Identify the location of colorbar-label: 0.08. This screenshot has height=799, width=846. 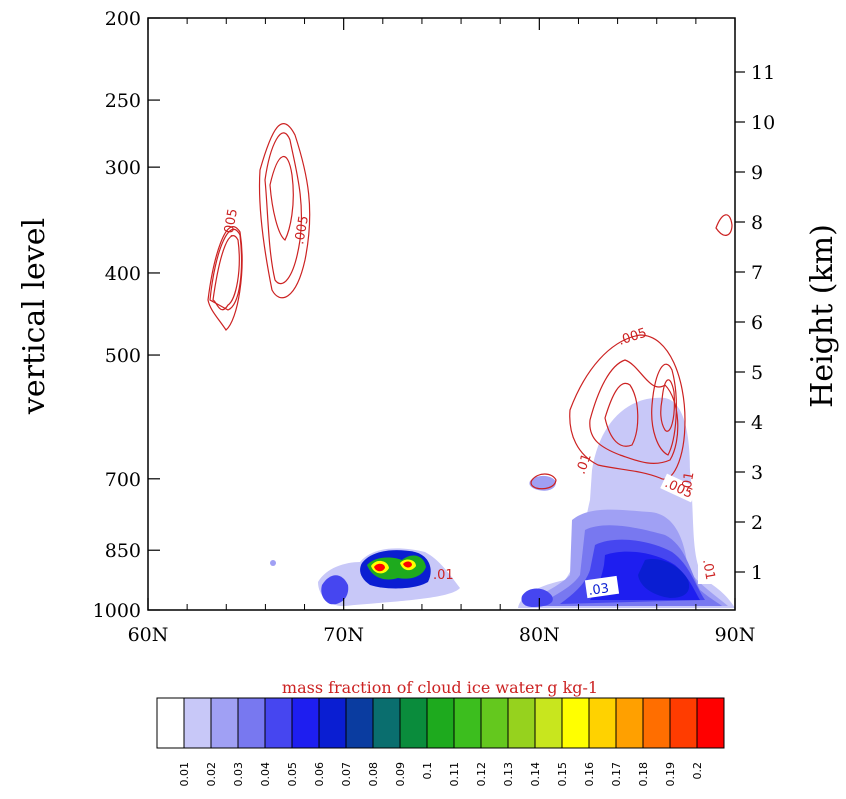
(373, 774).